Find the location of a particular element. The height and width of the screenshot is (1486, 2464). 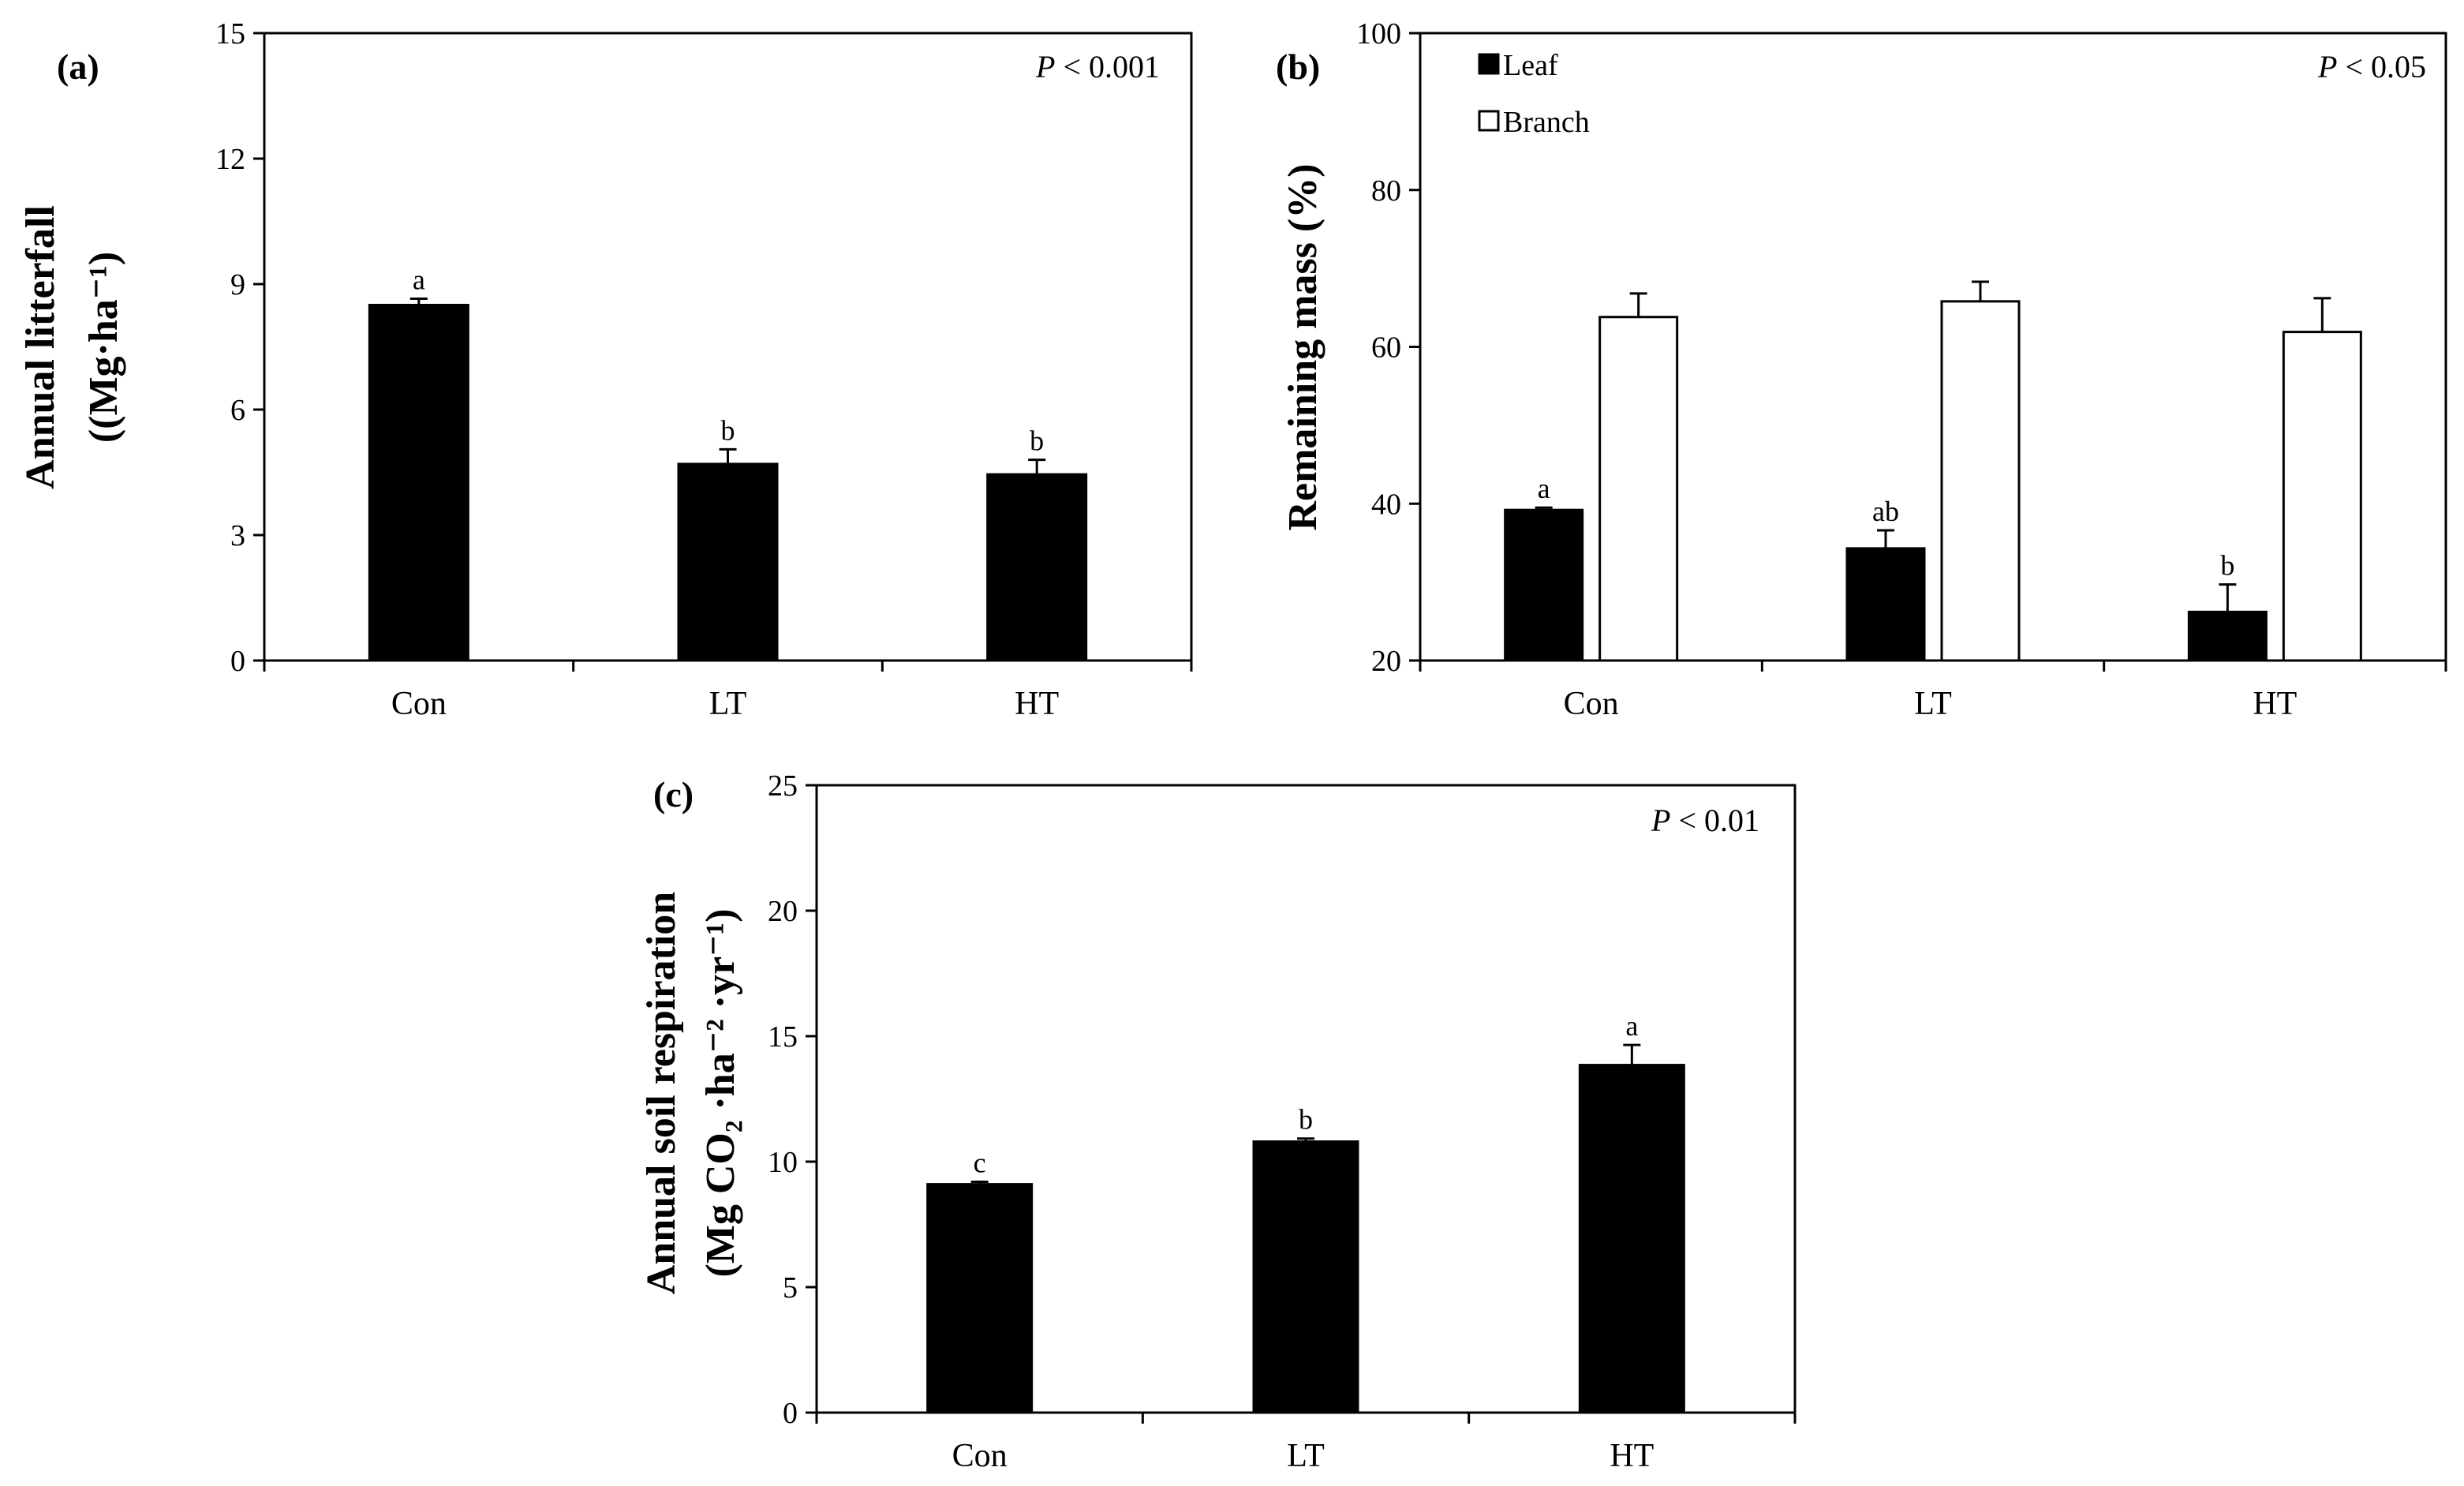

significance-letter: ab is located at coordinates (1885, 511).